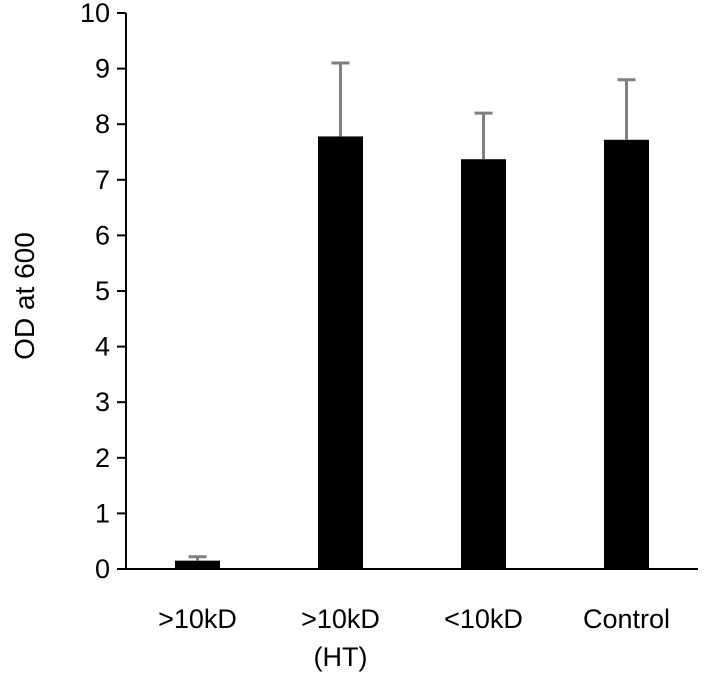 The image size is (708, 688). I want to click on x-category-label: <10kD, so click(483, 619).